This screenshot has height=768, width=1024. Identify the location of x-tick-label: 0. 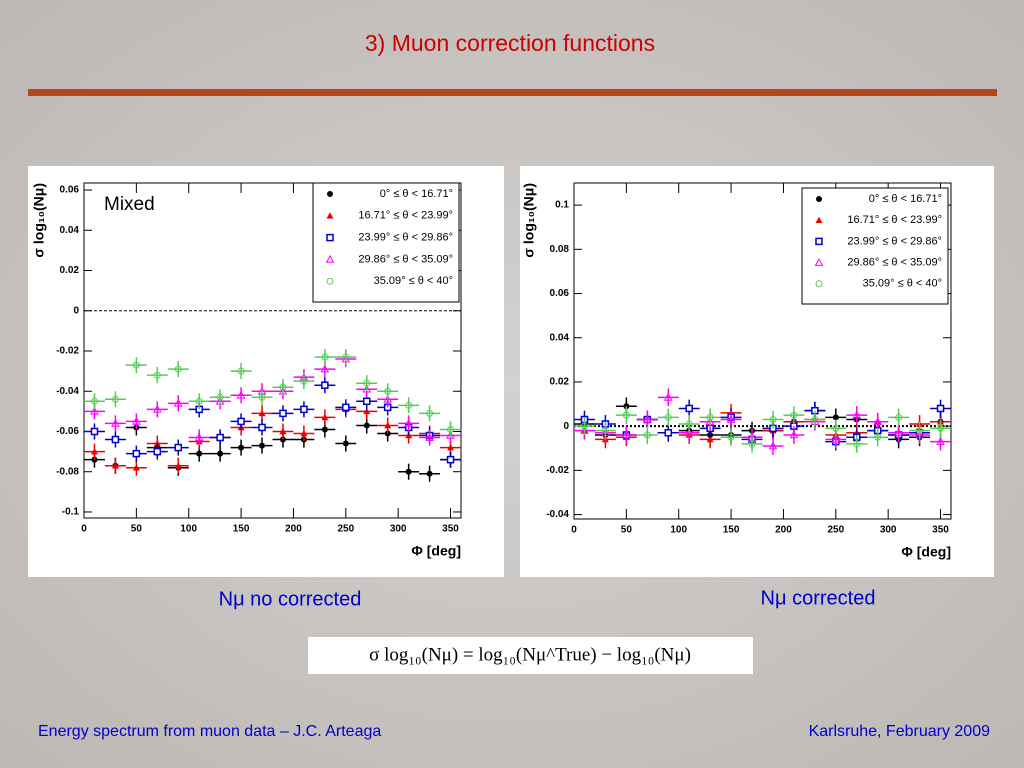
(84, 529).